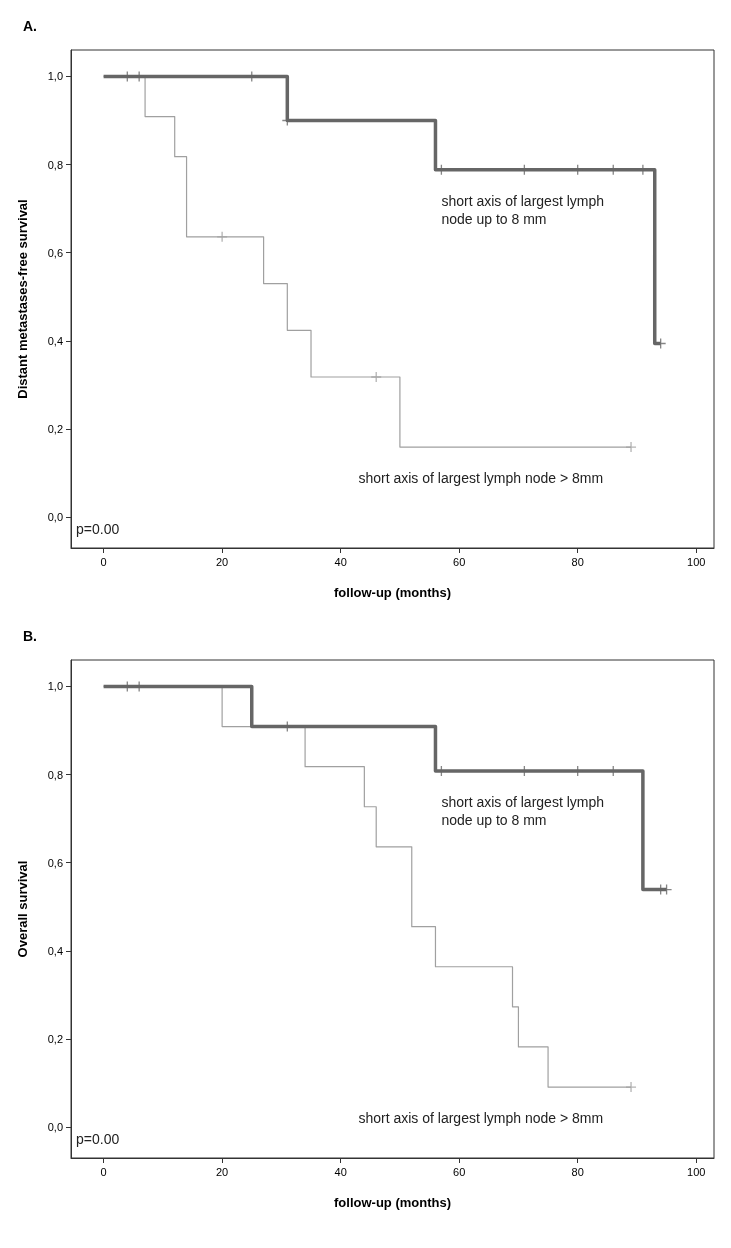 The image size is (731, 1248). I want to click on y-axis-title: Distant metastases-free survival, so click(22, 299).